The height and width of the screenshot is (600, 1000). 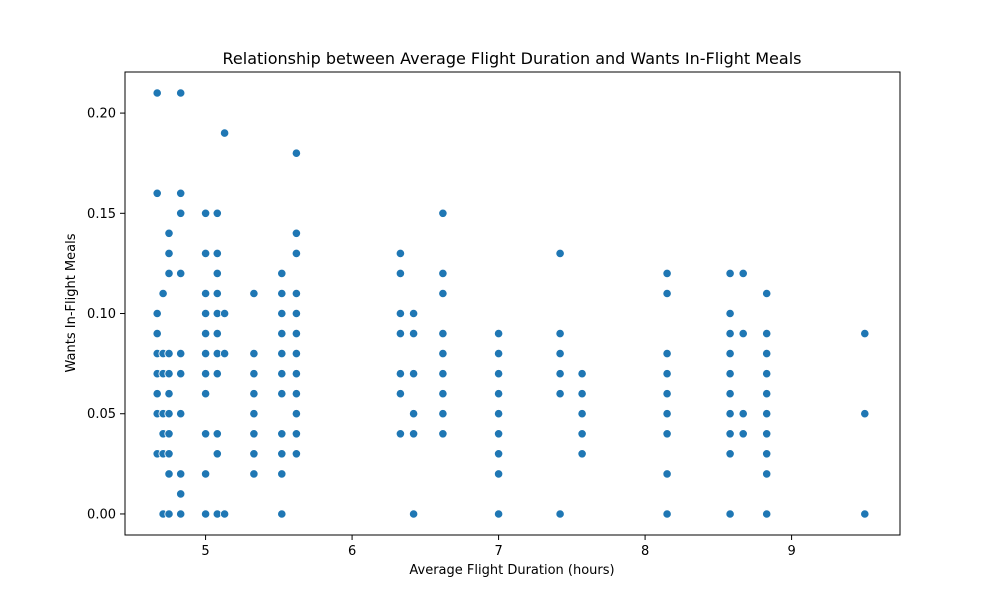 I want to click on x-tick-label: 5, so click(x=205, y=551).